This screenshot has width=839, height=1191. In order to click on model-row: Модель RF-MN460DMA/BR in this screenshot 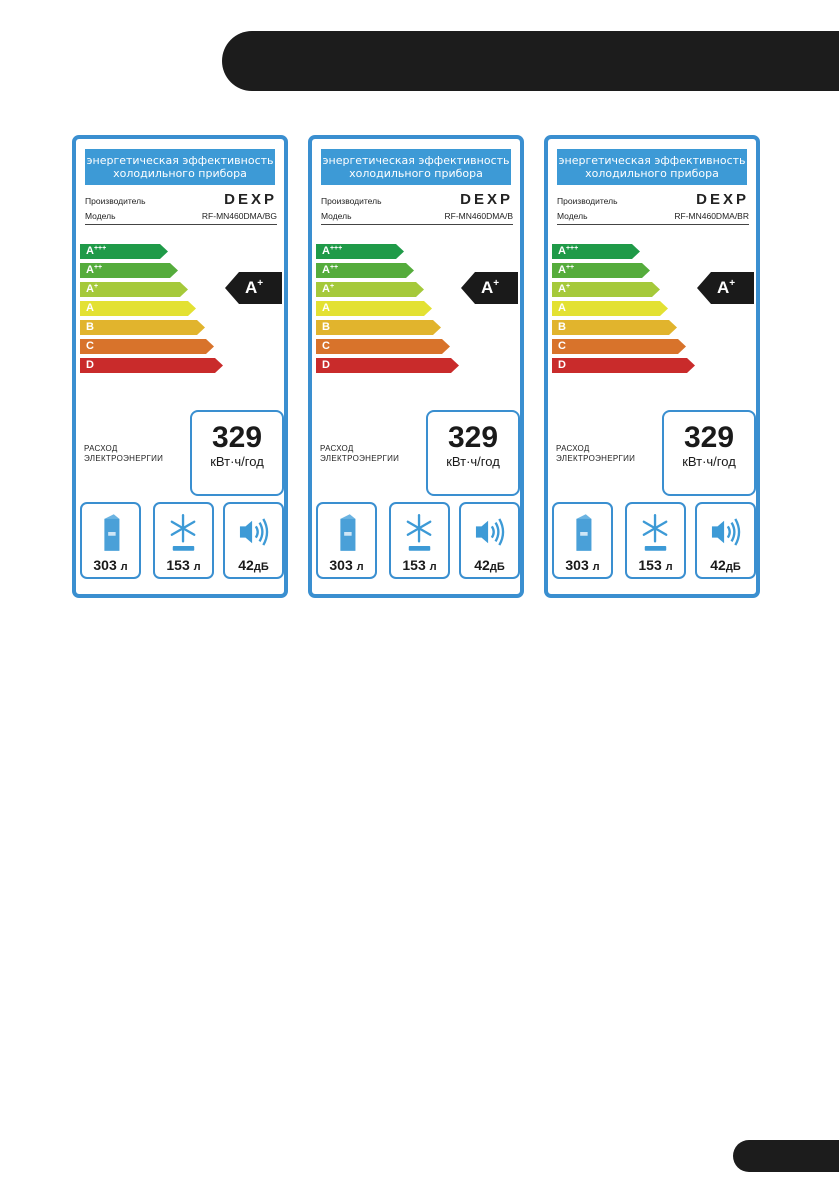, I will do `click(653, 216)`.